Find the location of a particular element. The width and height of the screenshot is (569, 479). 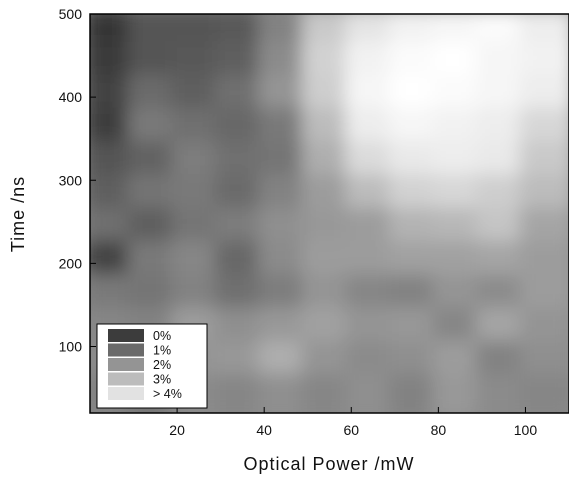

legend-label: 3% is located at coordinates (162, 380).